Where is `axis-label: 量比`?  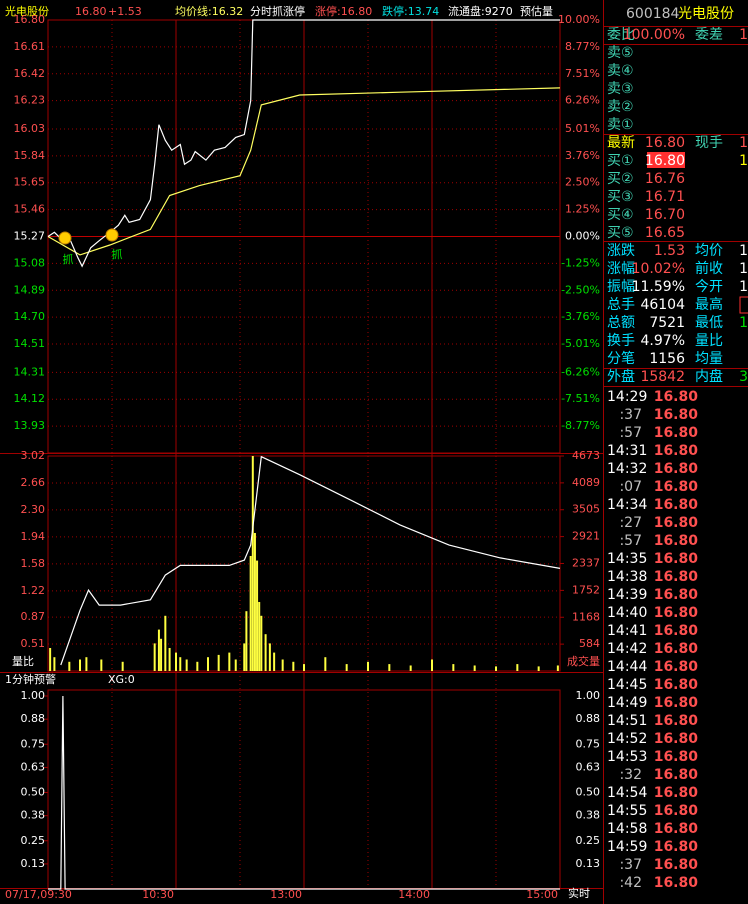
axis-label: 量比 is located at coordinates (23, 661).